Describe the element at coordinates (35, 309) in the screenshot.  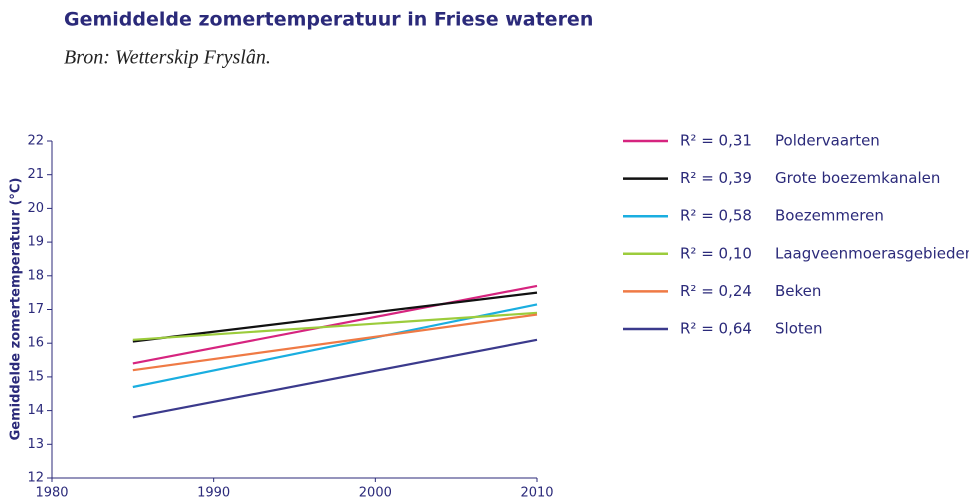
I see `y-tick-label: 17` at that location.